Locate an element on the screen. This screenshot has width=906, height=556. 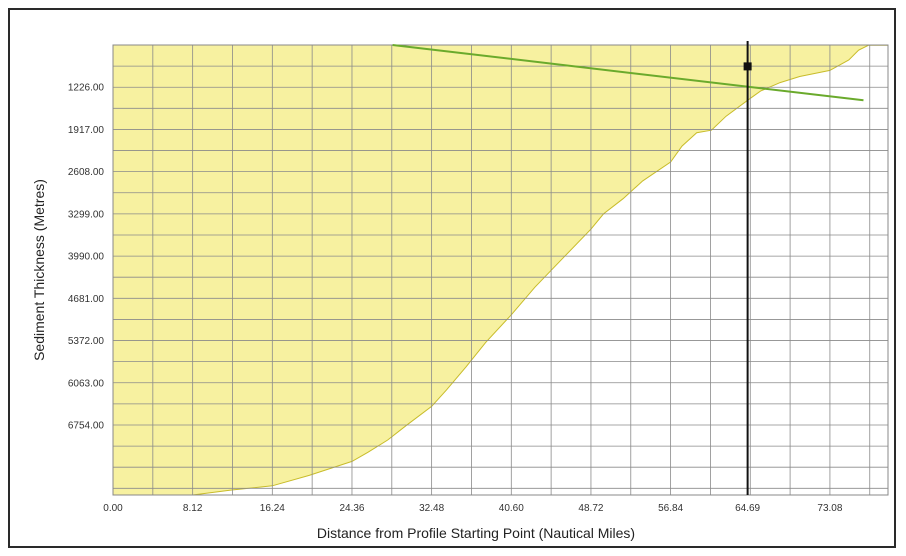
x-tick-label: 48.72 is located at coordinates (590, 508).